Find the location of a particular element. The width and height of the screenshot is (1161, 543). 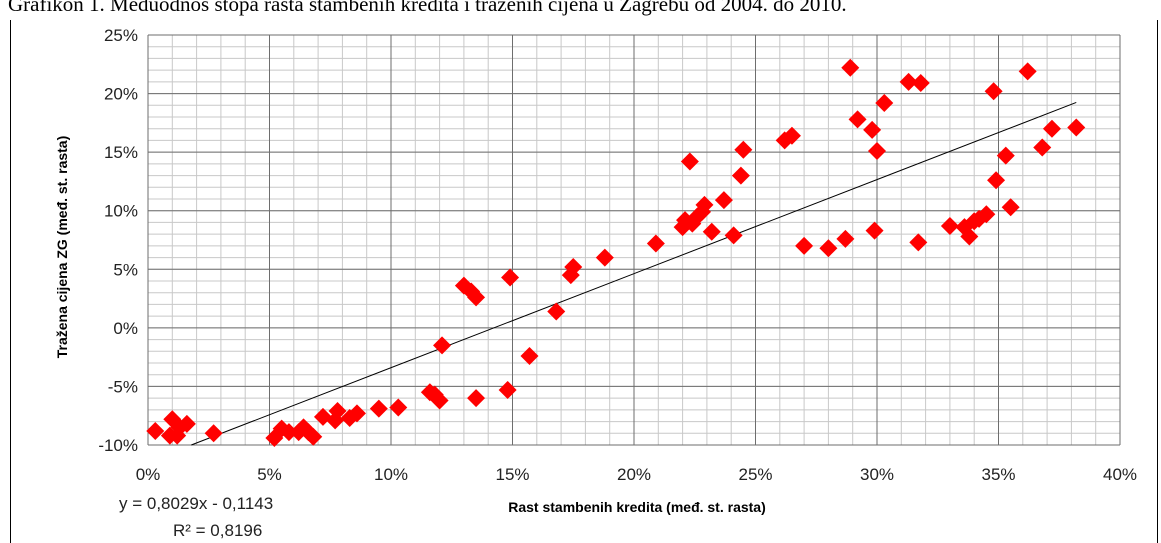

y-axis-title: Tražena cijena ZG (međ. st. rasta) is located at coordinates (62, 247).